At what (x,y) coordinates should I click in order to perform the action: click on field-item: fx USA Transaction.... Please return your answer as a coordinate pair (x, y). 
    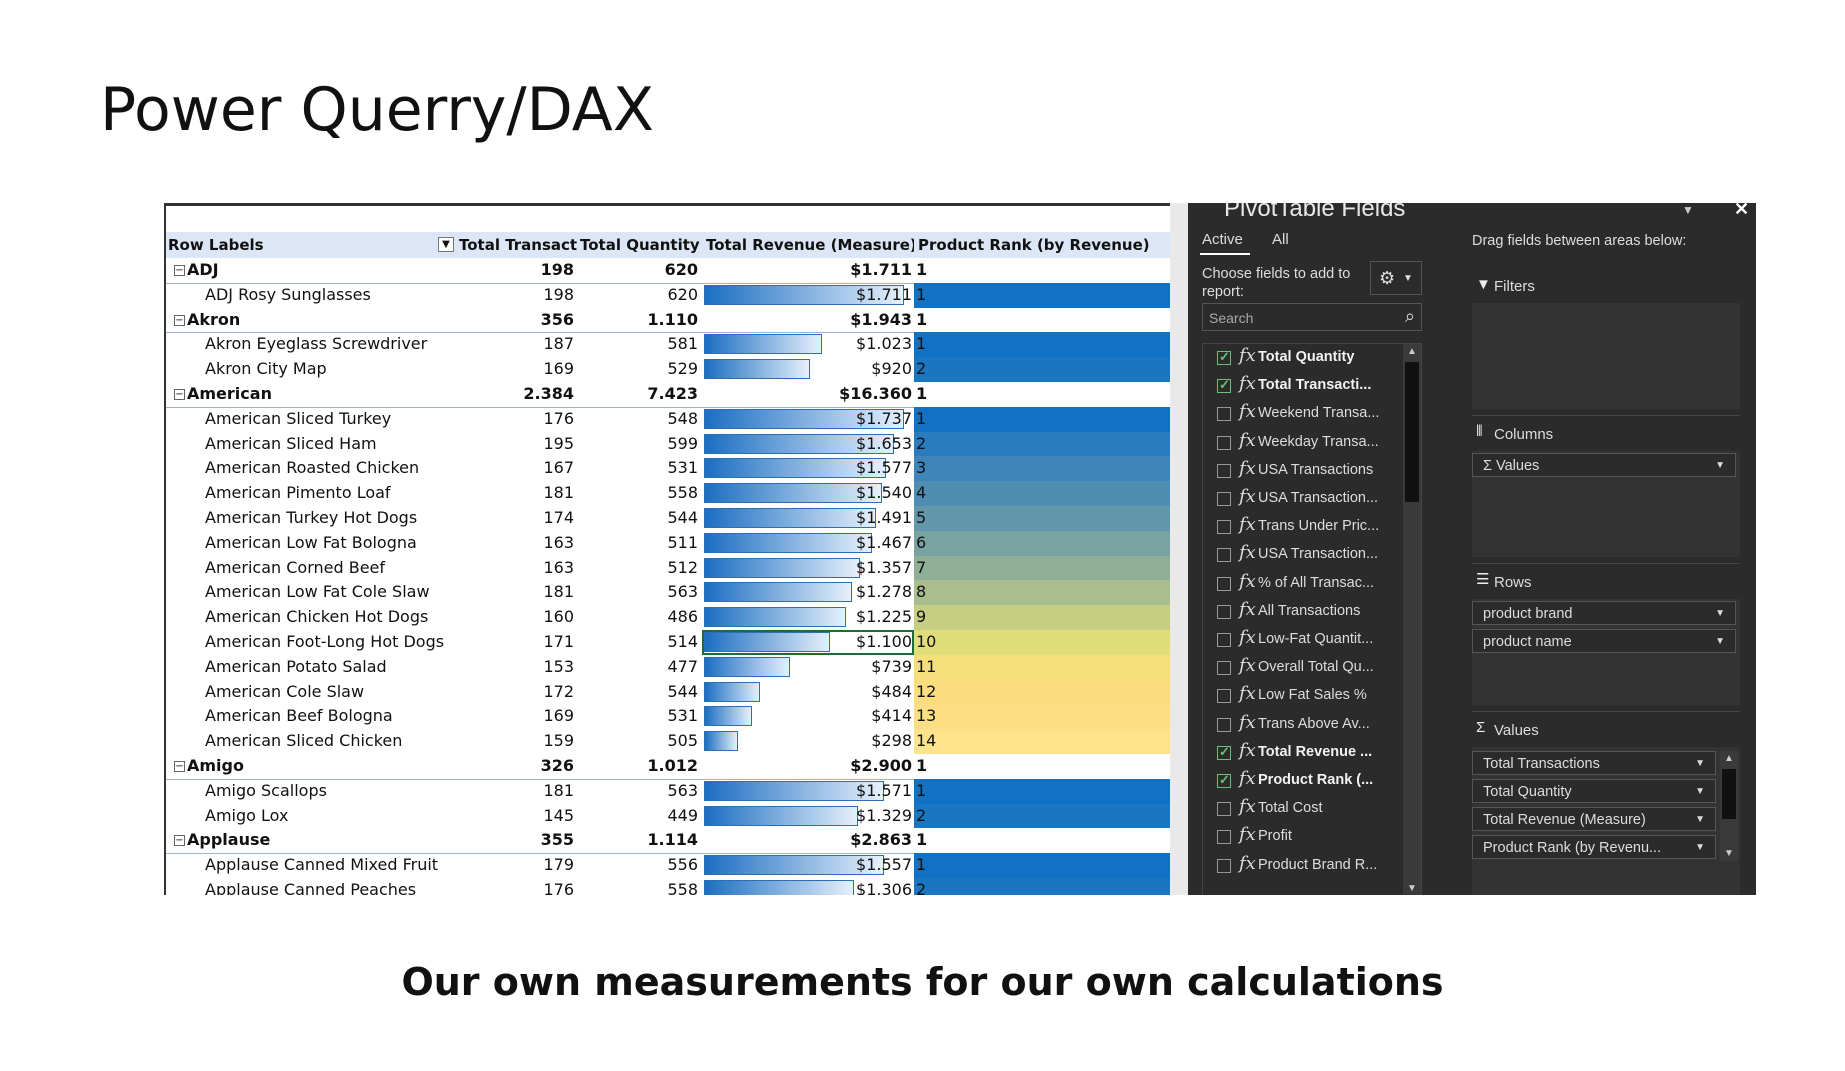
    Looking at the image, I should click on (1303, 555).